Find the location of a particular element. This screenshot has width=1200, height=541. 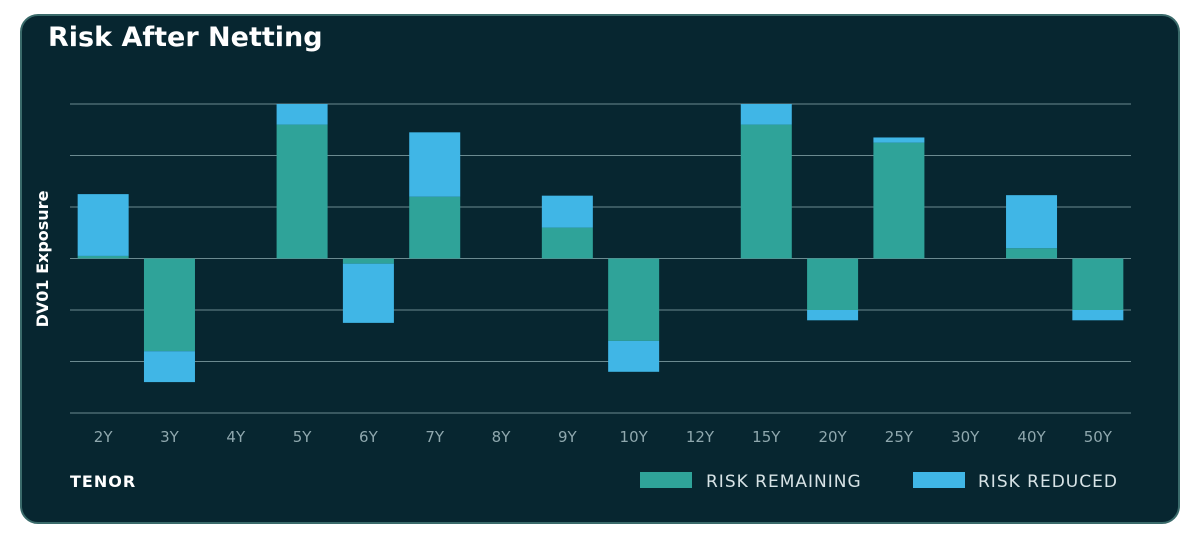

chart-title: Risk After Netting is located at coordinates (185, 37).